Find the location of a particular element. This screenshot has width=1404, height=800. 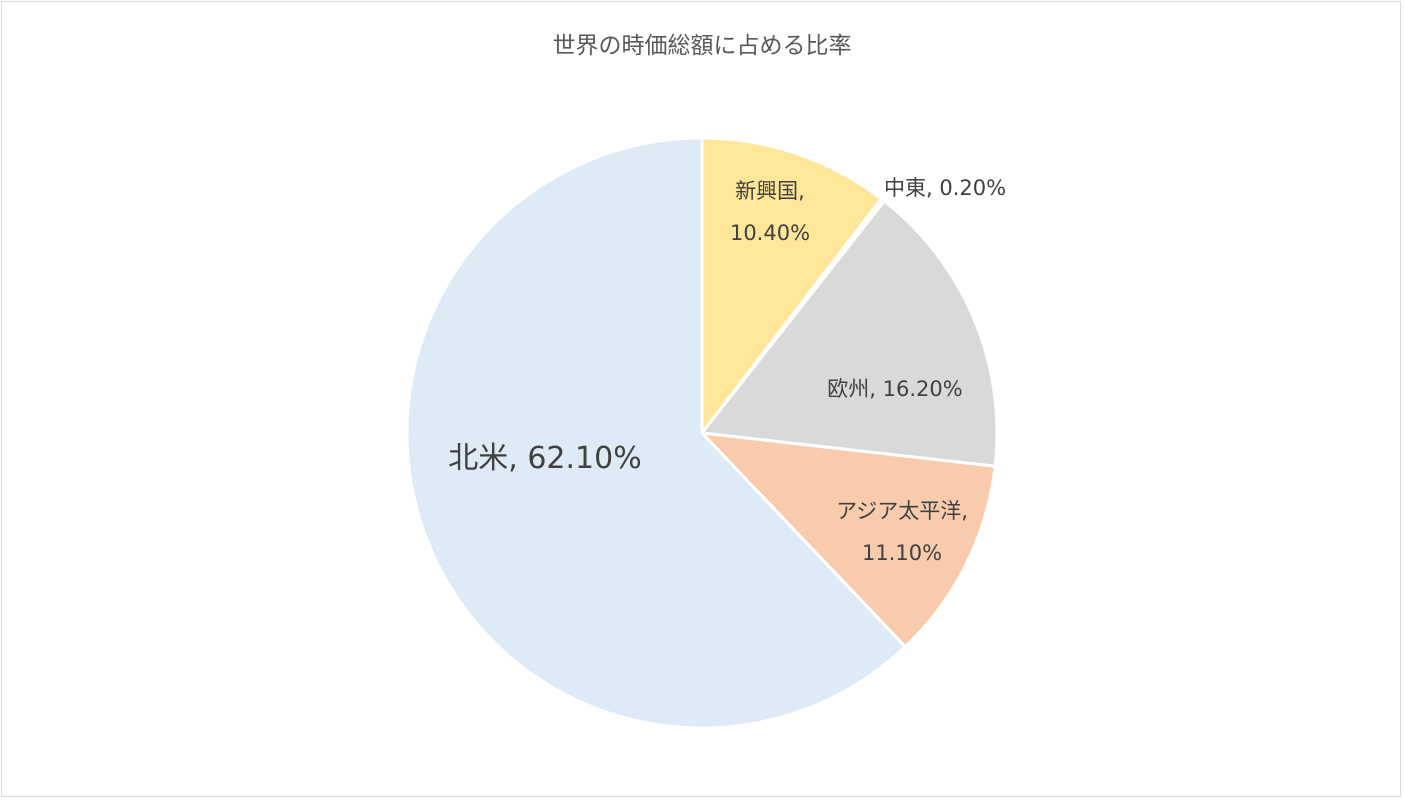

data-label-3: 欧州, 16.20% is located at coordinates (894, 389).